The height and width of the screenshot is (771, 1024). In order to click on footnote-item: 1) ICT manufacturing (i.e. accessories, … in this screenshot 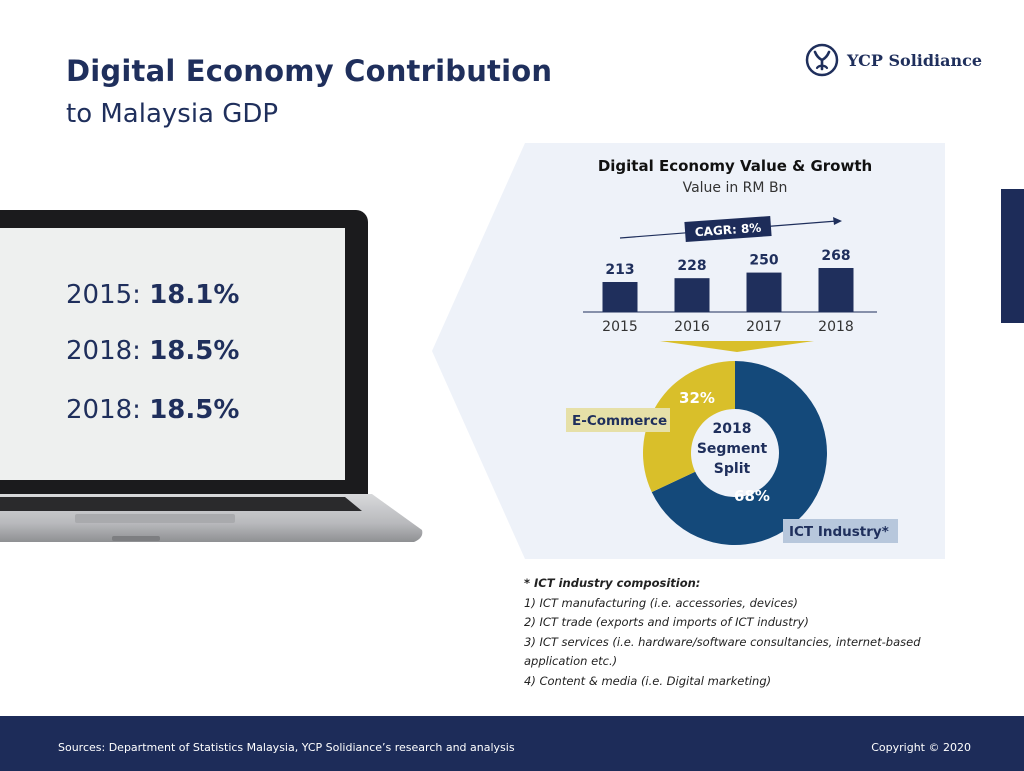, I will do `click(661, 602)`.